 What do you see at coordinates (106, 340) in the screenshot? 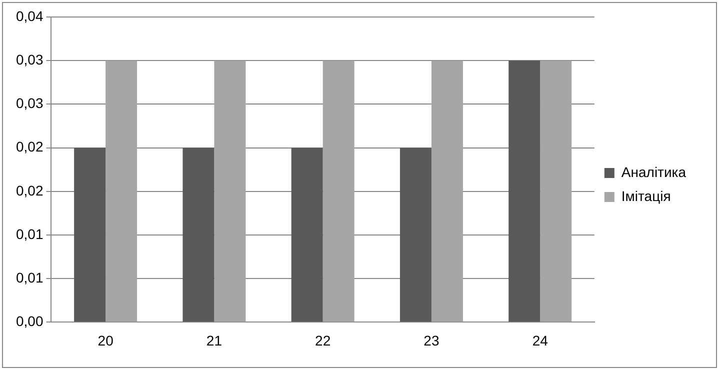
I see `x-tick-label: 20` at bounding box center [106, 340].